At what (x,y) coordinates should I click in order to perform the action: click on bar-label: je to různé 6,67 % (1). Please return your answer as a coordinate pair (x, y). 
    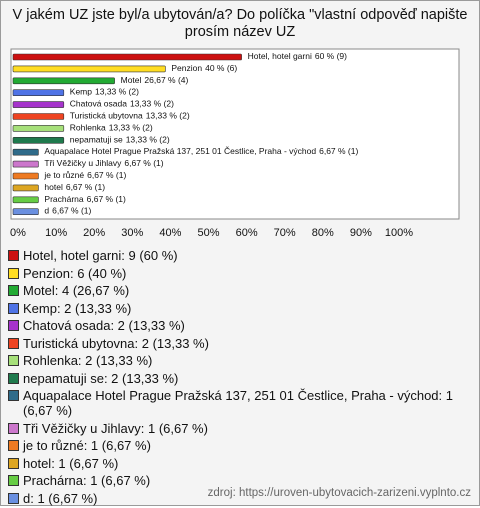
    Looking at the image, I should click on (84, 175).